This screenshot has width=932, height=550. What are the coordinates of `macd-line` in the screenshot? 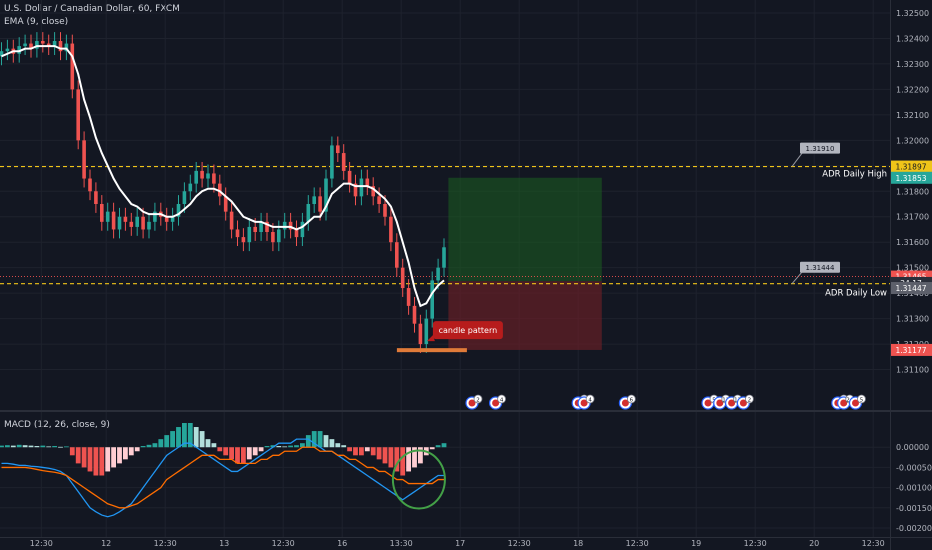 It's located at (223, 478).